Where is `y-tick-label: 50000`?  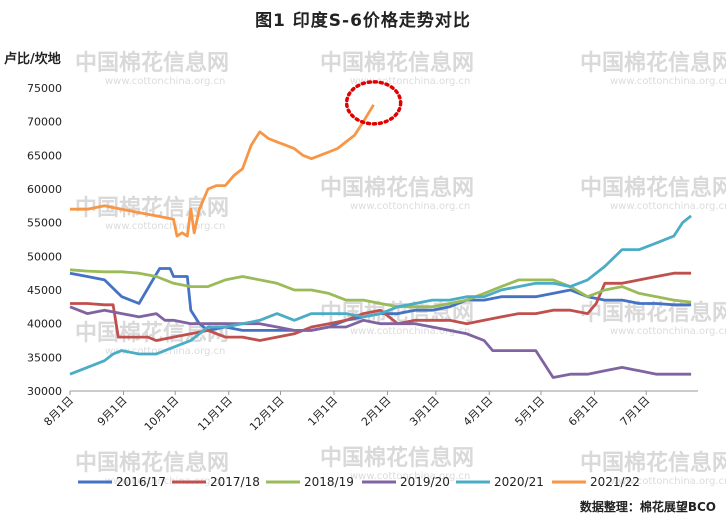 y-tick-label: 50000 is located at coordinates (44, 256).